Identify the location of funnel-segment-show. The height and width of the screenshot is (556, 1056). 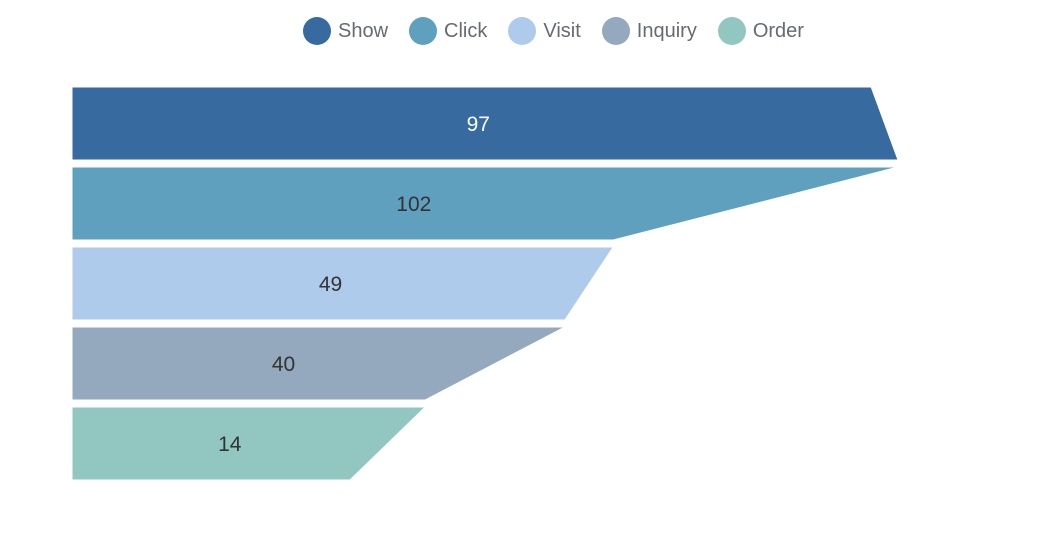
(485, 123).